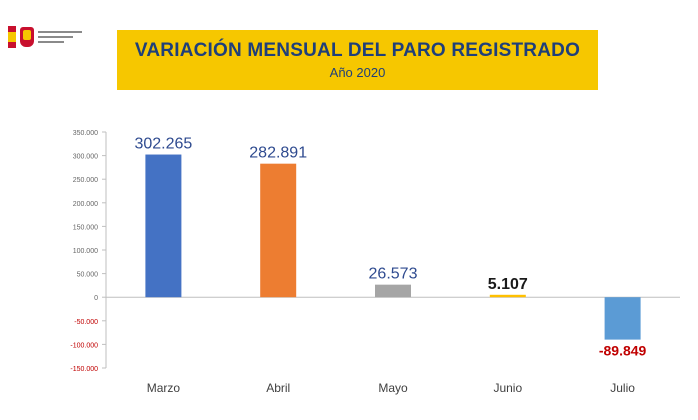  What do you see at coordinates (85, 251) in the screenshot?
I see `y-tick-label: 100.000` at bounding box center [85, 251].